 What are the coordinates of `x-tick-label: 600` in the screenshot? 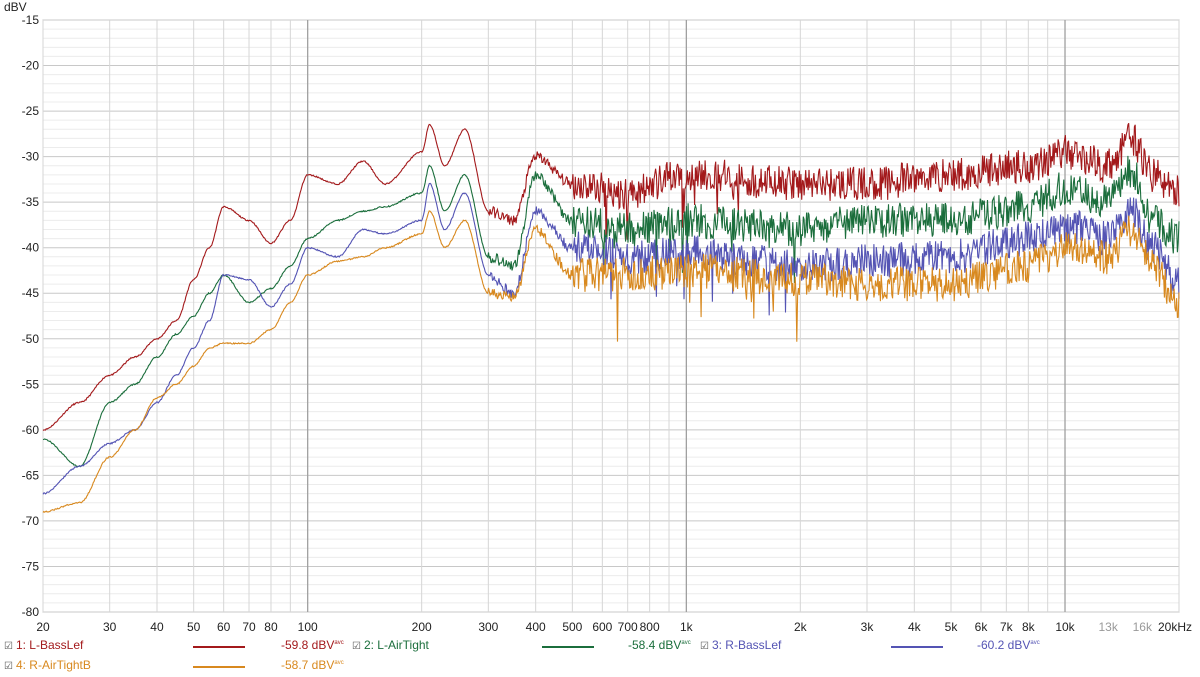 It's located at (602, 627).